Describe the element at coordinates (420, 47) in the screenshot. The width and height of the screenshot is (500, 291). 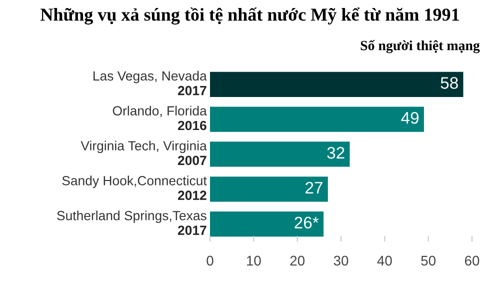
I see `chart-subtitle: Số người thiệt mạng` at that location.